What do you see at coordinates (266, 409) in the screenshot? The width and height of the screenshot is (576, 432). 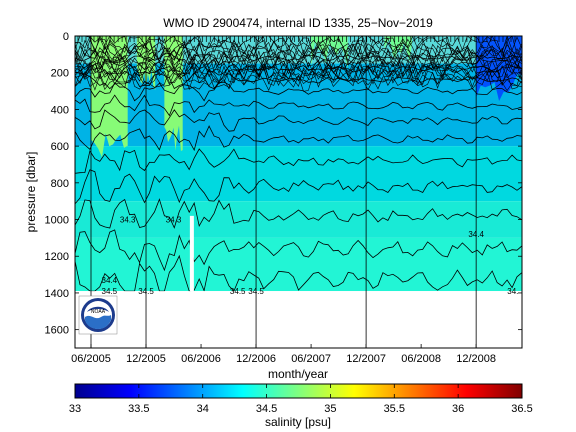 I see `colorbar-tick-label: 34.5` at bounding box center [266, 409].